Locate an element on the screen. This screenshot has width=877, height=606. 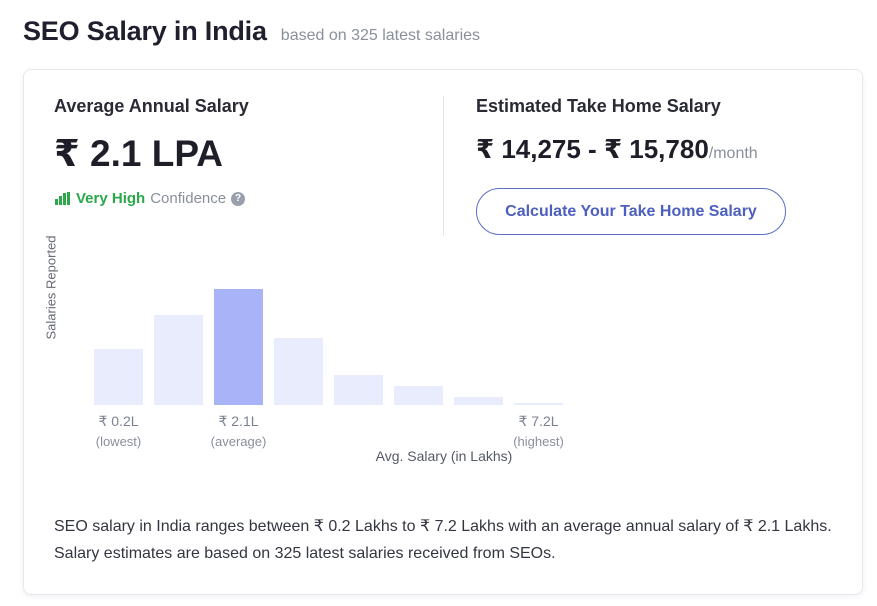
chart-tick-label: ₹ 7.2L is located at coordinates (538, 421).